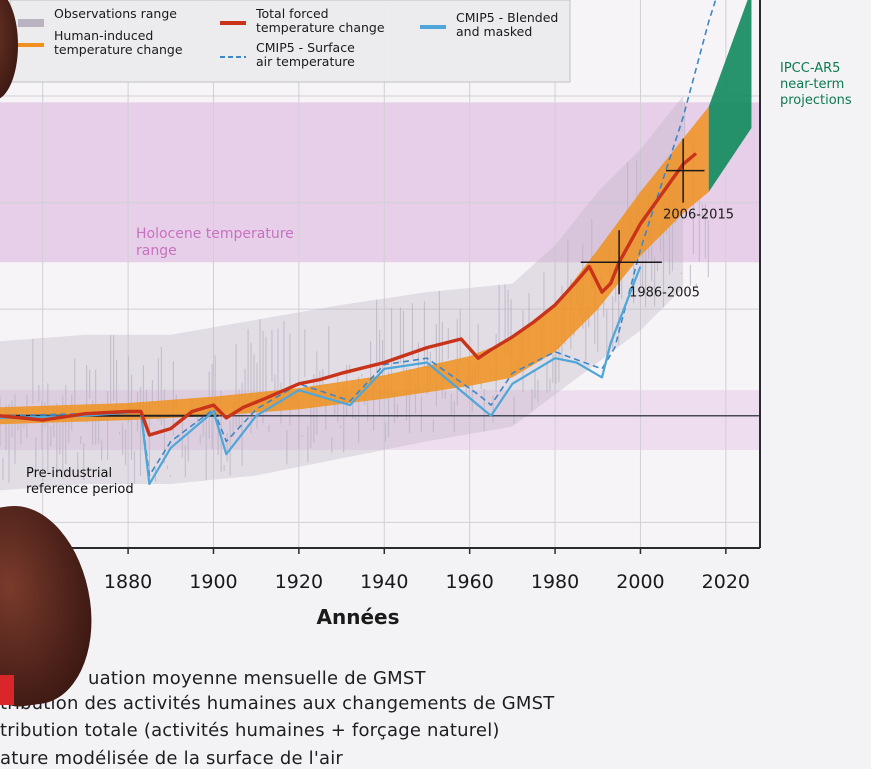 The height and width of the screenshot is (769, 871). What do you see at coordinates (358, 617) in the screenshot?
I see `x-axis-title: Années` at bounding box center [358, 617].